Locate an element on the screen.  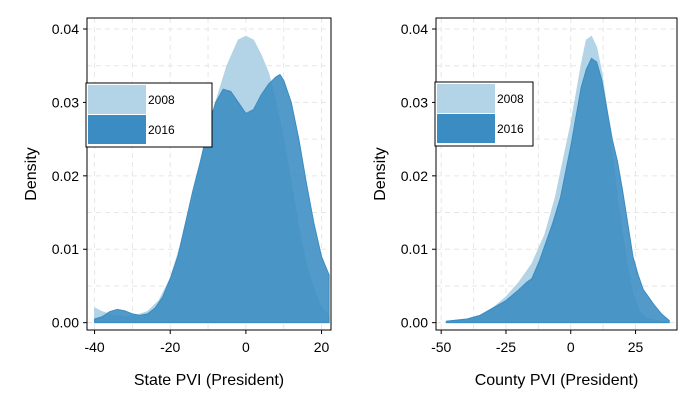
x-tick-label: 25 is located at coordinates (636, 347).